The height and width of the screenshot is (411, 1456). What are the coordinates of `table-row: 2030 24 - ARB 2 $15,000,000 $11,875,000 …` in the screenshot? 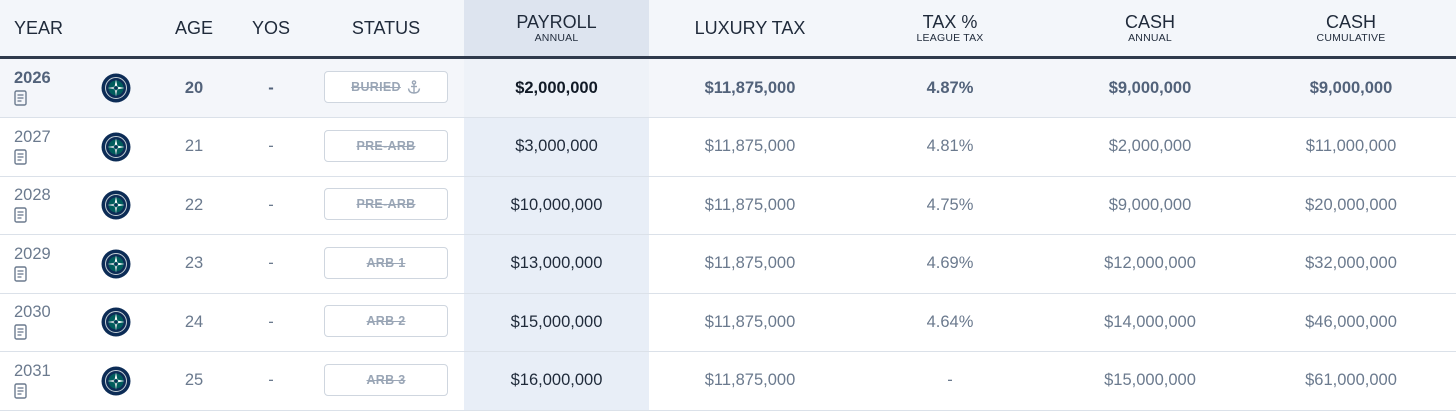 It's located at (728, 322).